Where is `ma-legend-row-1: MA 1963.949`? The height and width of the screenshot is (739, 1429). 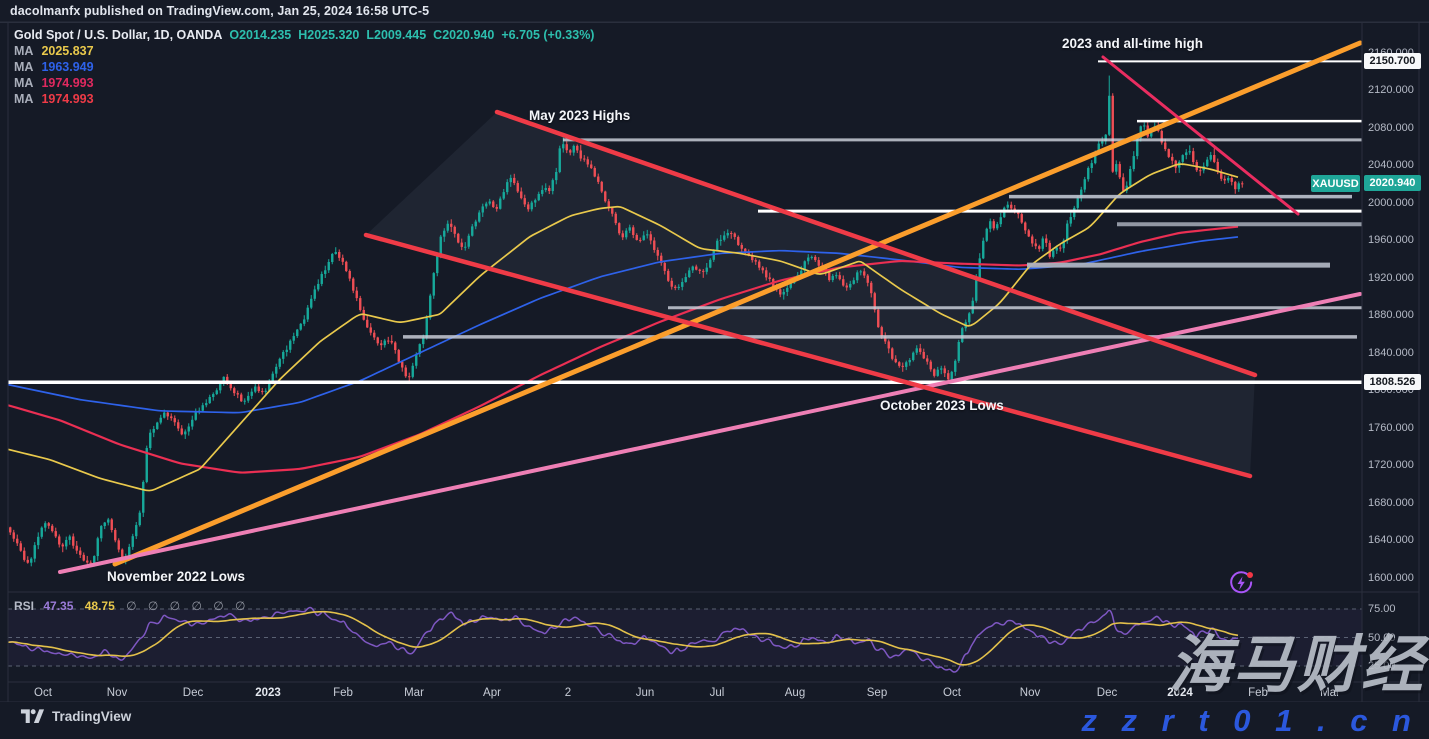 ma-legend-row-1: MA 1963.949 is located at coordinates (304, 67).